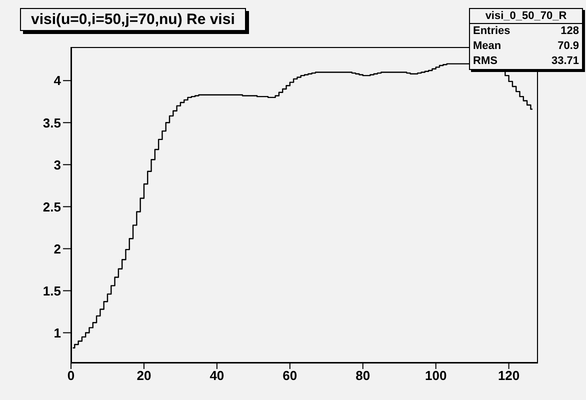 This screenshot has width=586, height=400. What do you see at coordinates (144, 376) in the screenshot?
I see `x-tick-label: 20` at bounding box center [144, 376].